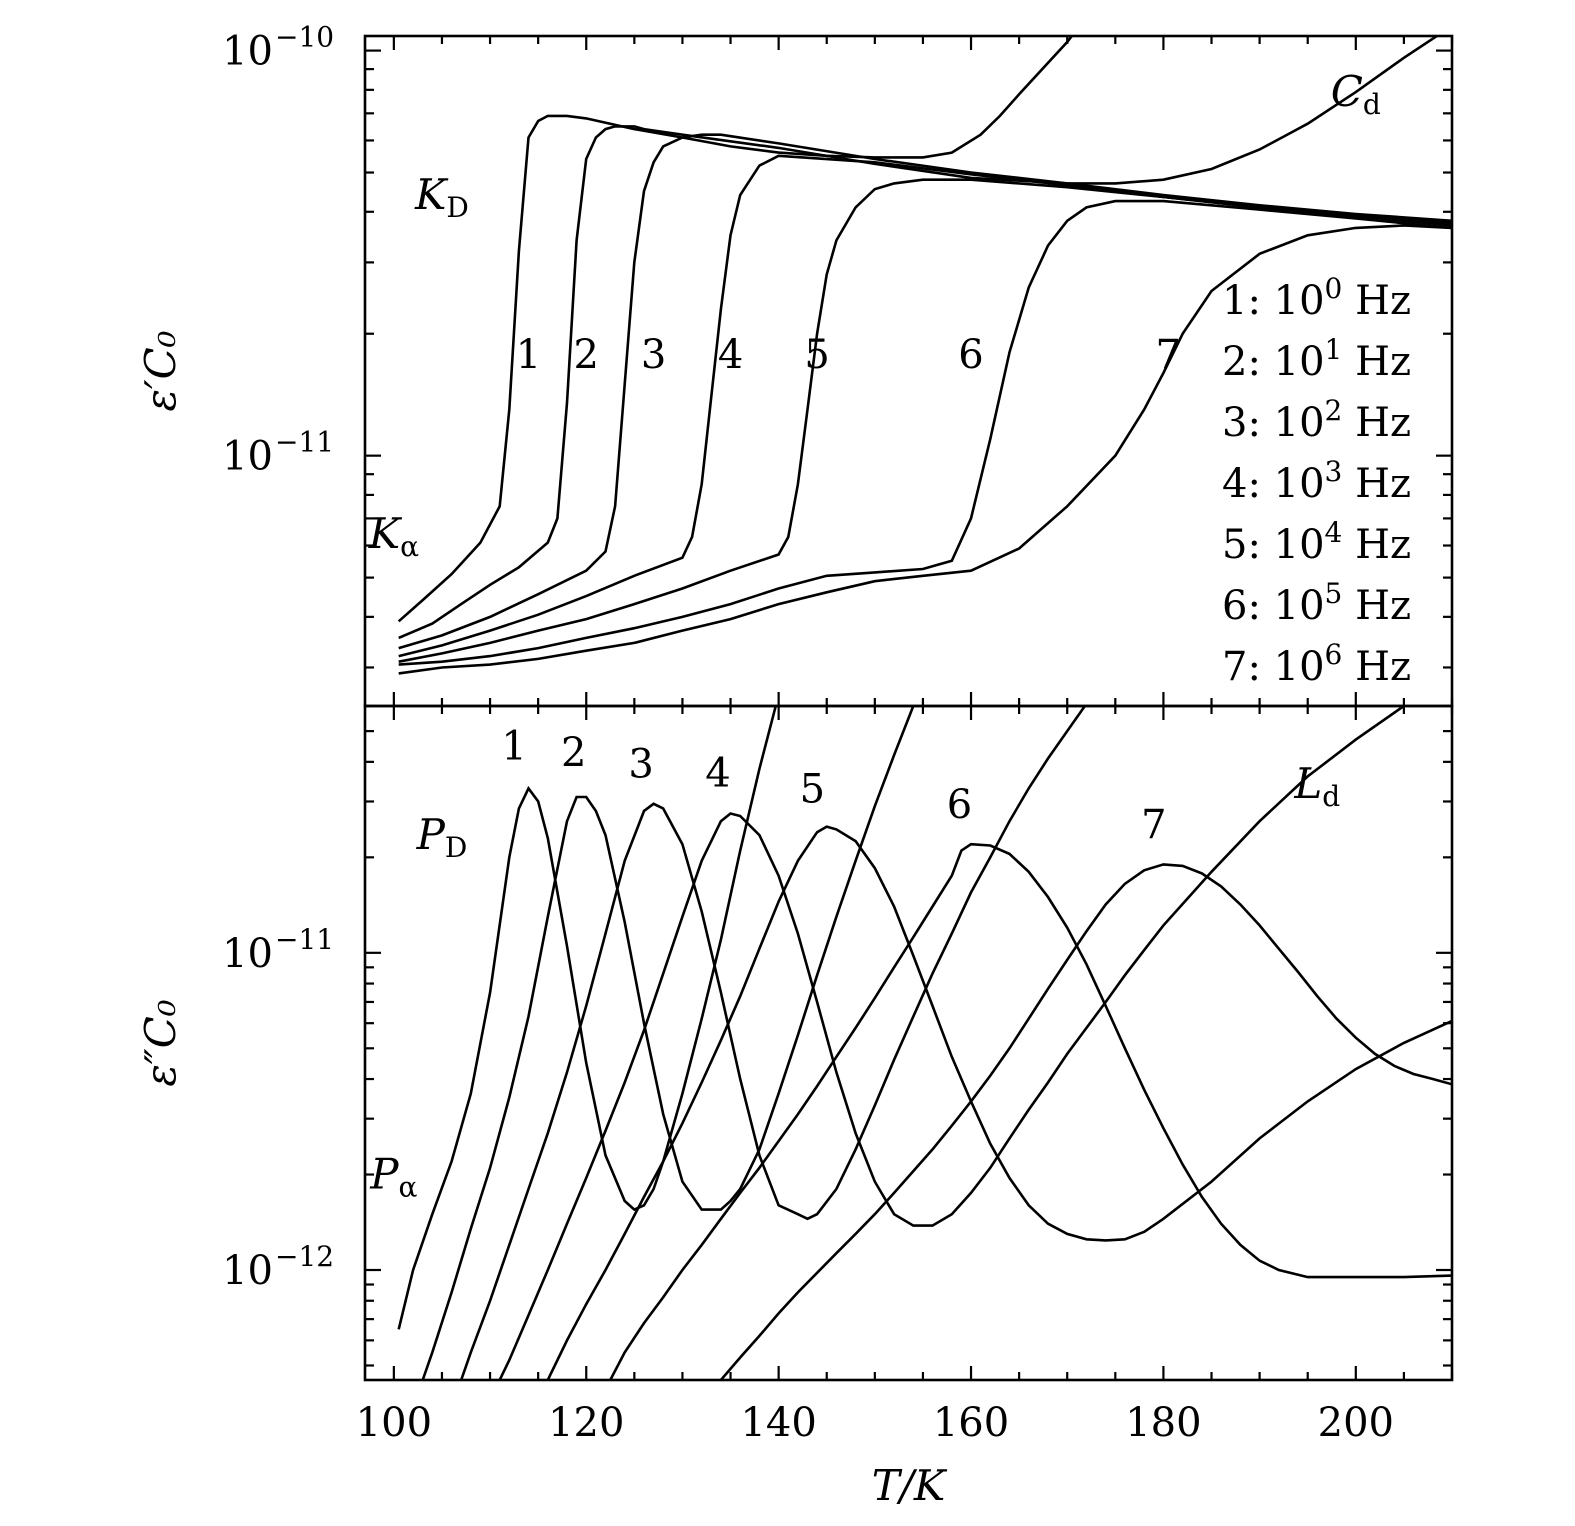  Describe the element at coordinates (528, 355) in the screenshot. I see `top-curve-label-1: 1` at that location.